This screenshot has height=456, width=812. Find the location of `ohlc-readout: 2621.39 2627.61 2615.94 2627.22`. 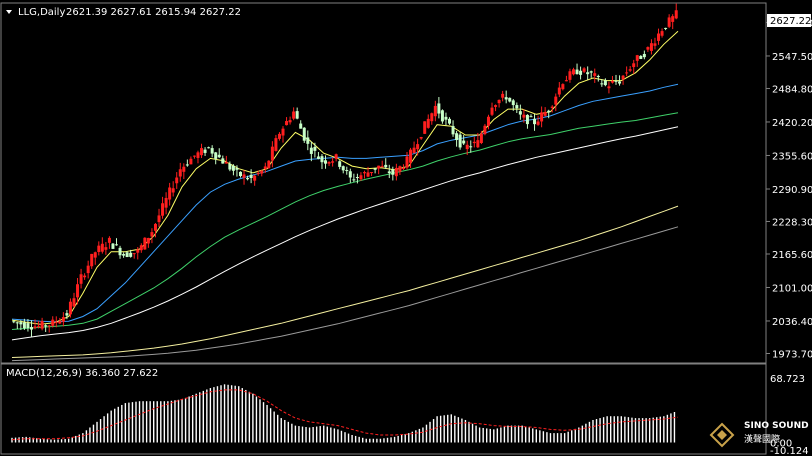

ohlc-readout: 2621.39 2627.61 2615.94 2627.22 is located at coordinates (153, 12).